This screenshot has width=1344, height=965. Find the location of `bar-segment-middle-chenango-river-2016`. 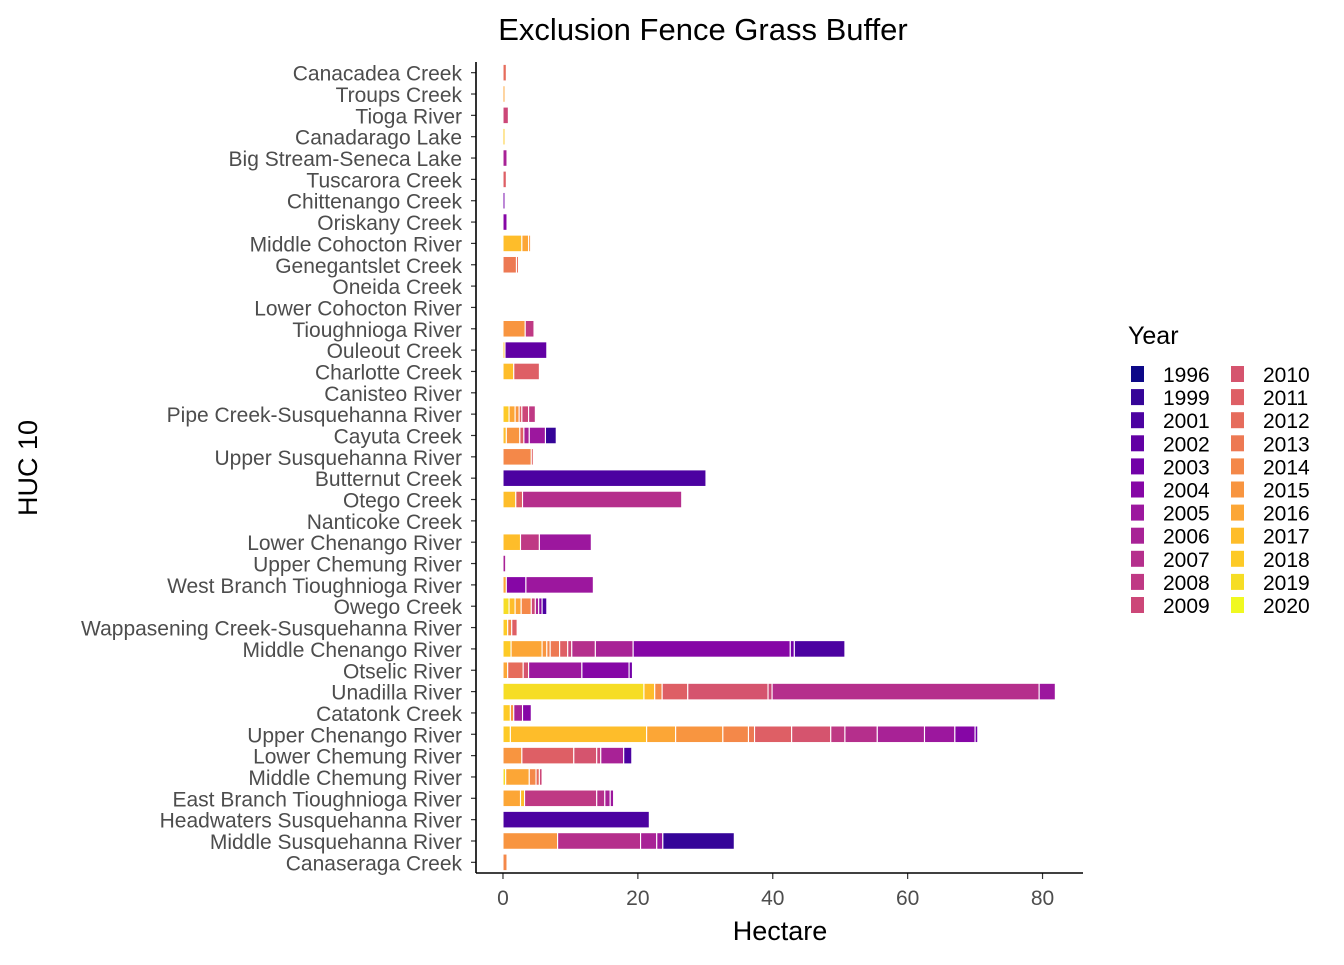

bar-segment-middle-chenango-river-2016 is located at coordinates (526, 649).